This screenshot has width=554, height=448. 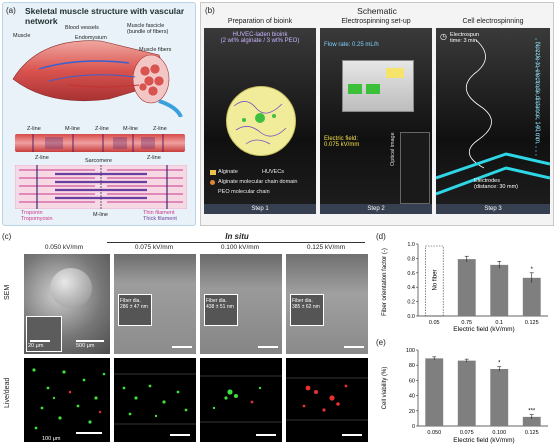 What do you see at coordinates (40, 341) in the screenshot?
I see `scale-bar-20um` at bounding box center [40, 341].